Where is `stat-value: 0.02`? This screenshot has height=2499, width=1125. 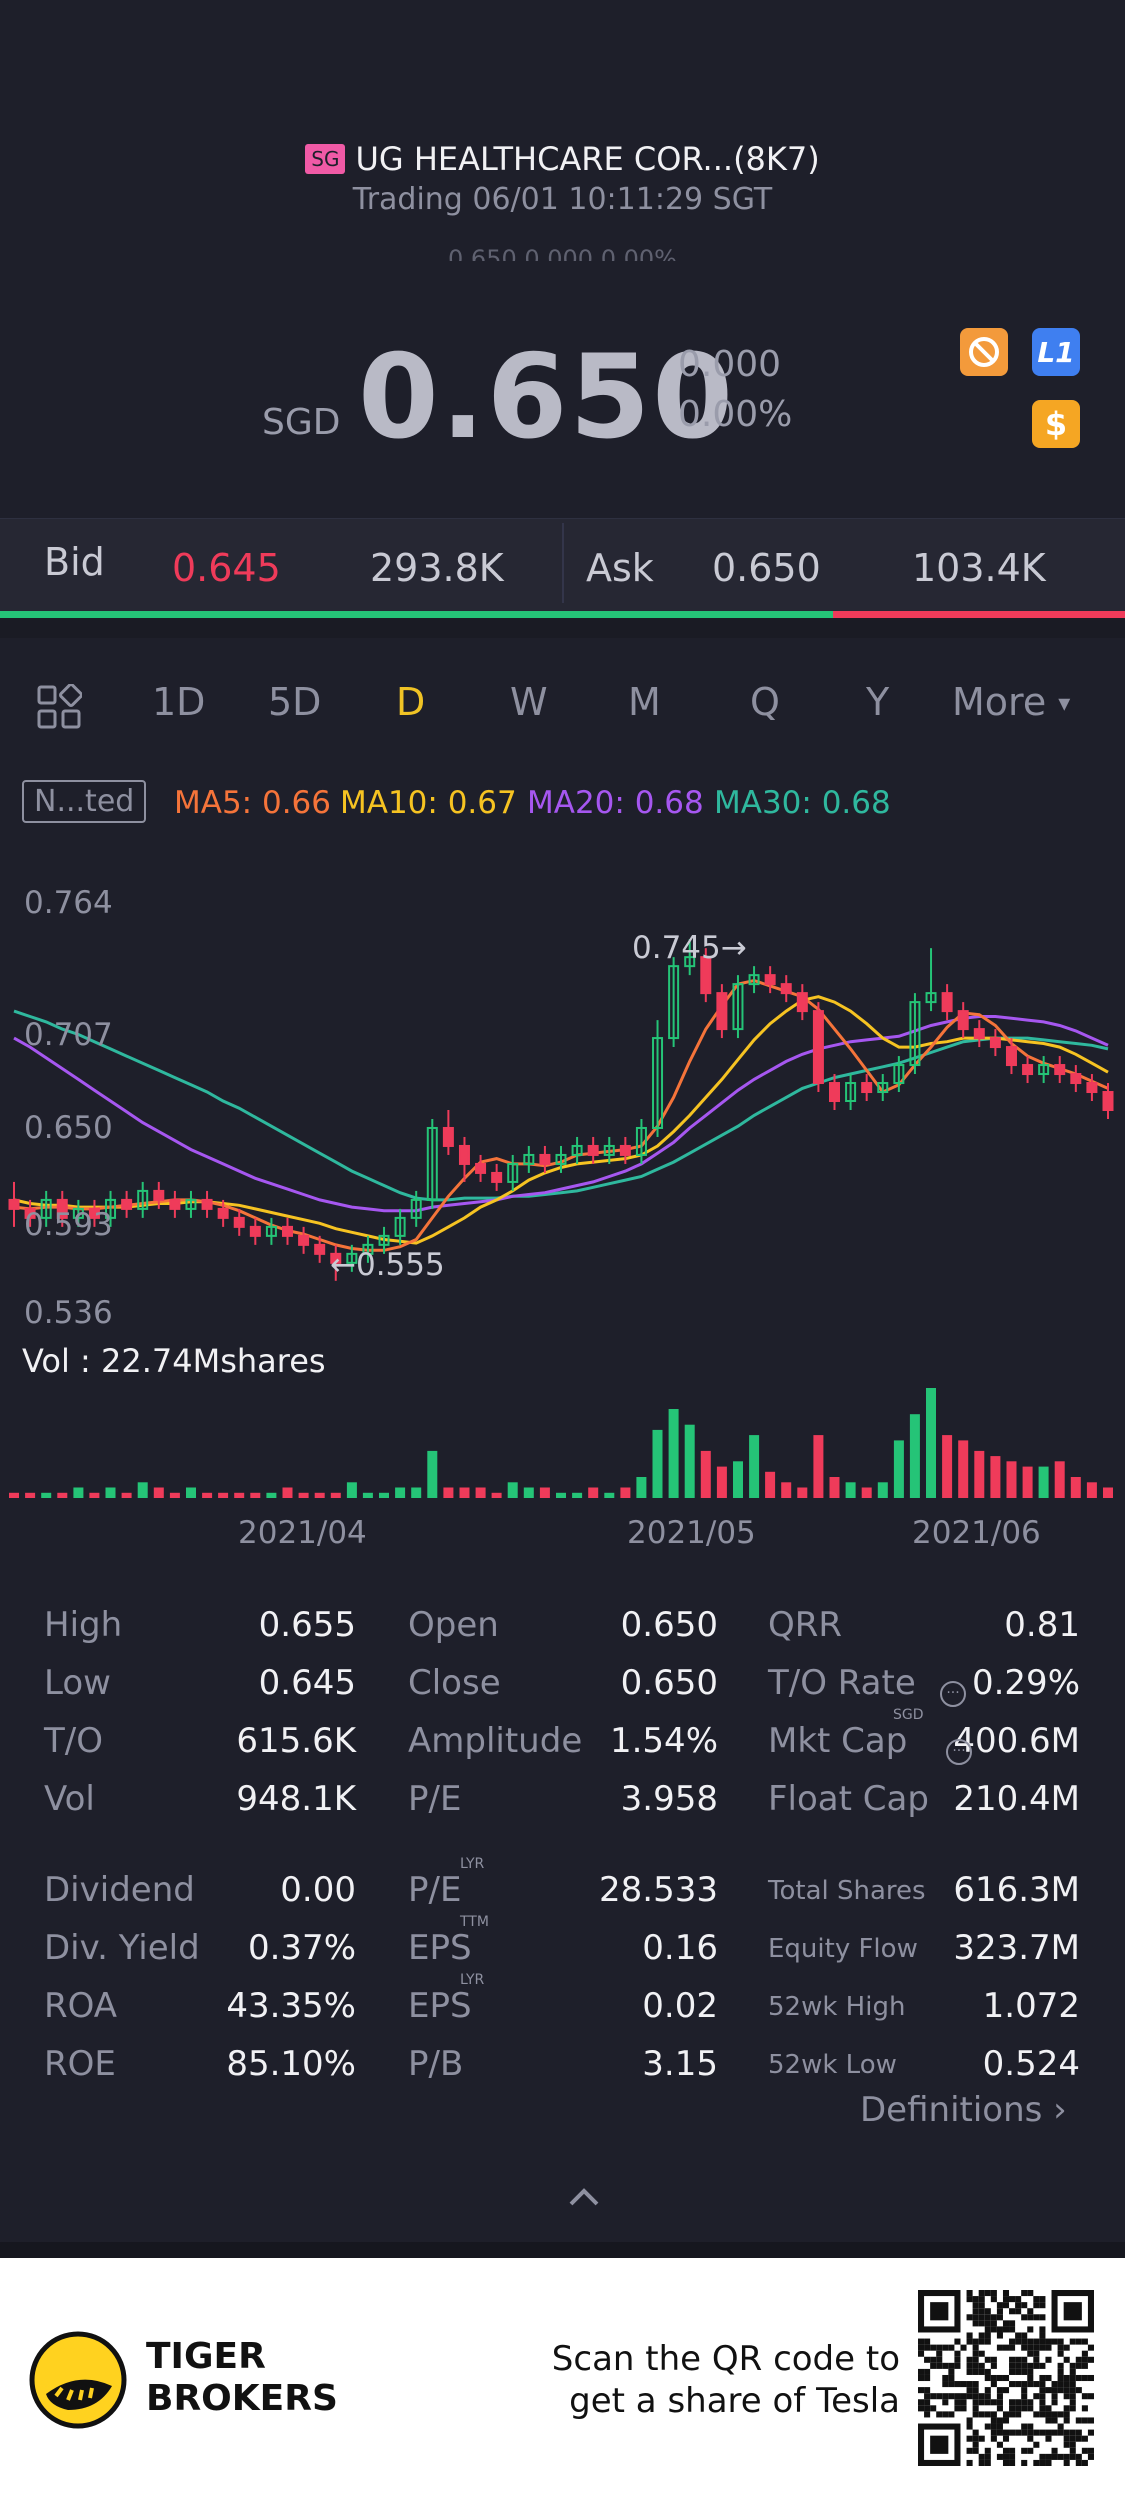
stat-value: 0.02 is located at coordinates (680, 2006).